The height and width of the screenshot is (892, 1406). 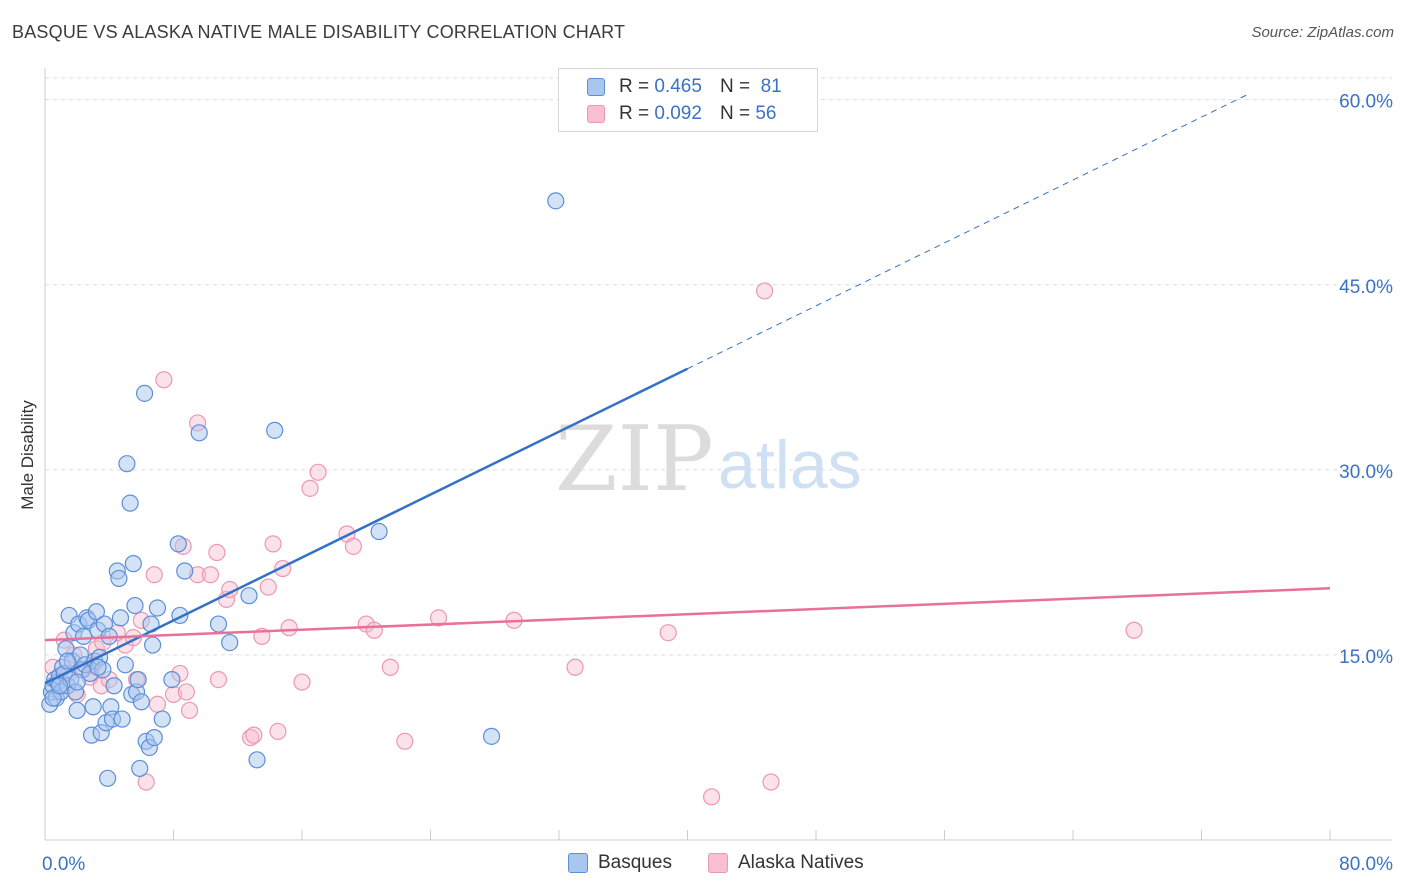 What do you see at coordinates (1366, 864) in the screenshot?
I see `x-tick-label: 80.0%` at bounding box center [1366, 864].